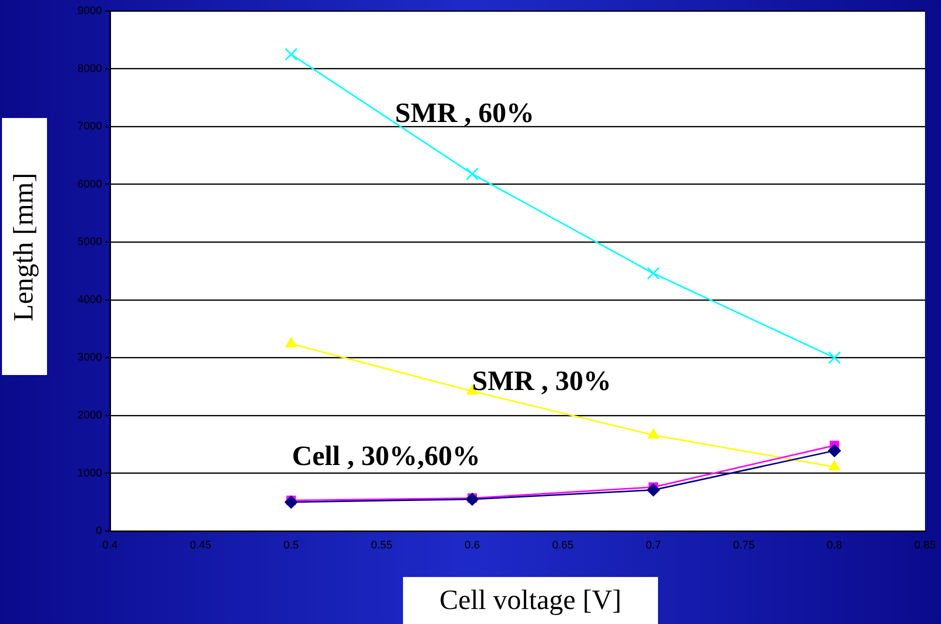 This screenshot has height=624, width=941. I want to click on y-tick-label: 4000, so click(90, 300).